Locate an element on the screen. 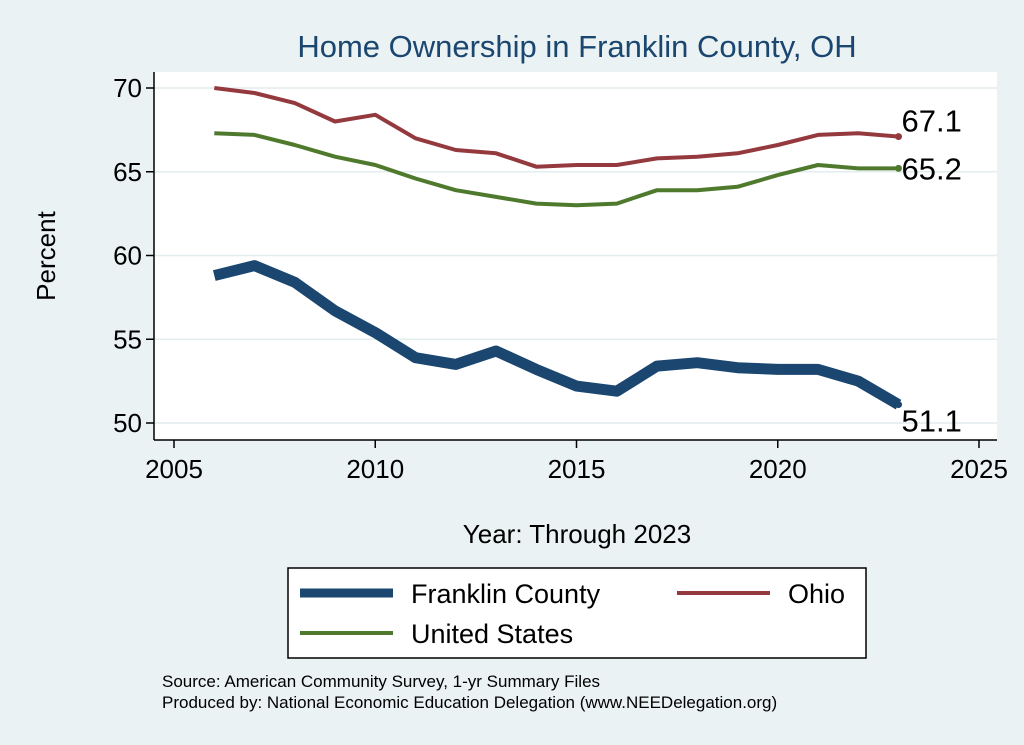 Image resolution: width=1024 pixels, height=745 pixels. end-label-ohio: 67.1 is located at coordinates (932, 121).